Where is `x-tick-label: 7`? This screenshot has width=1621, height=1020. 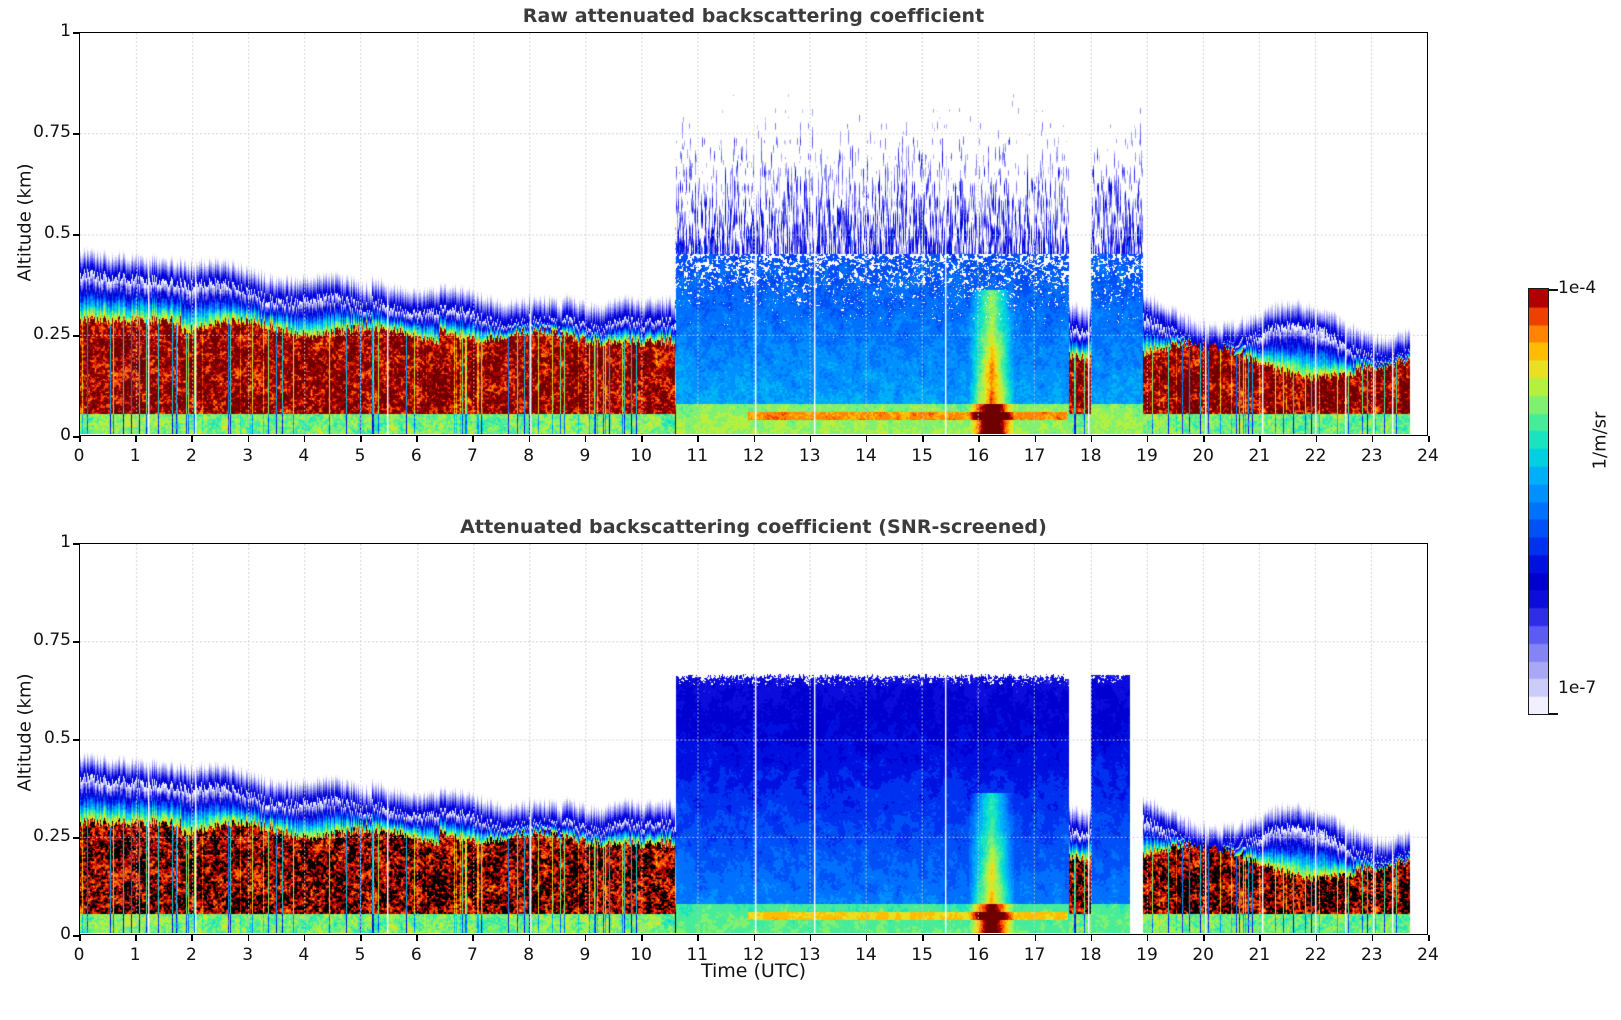 x-tick-label: 7 is located at coordinates (472, 456).